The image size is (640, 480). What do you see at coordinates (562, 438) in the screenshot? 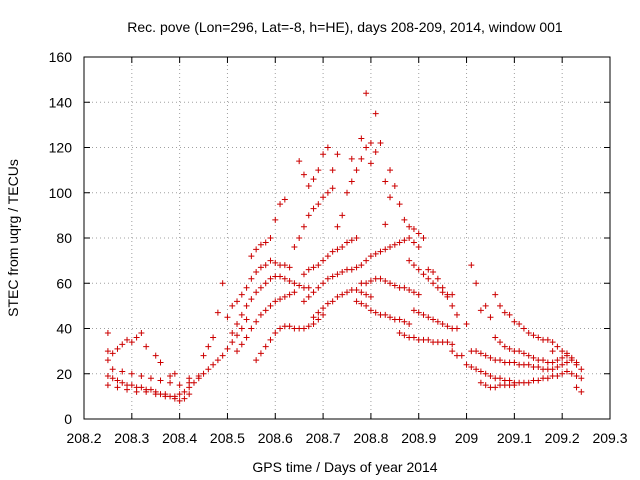
I see `x-tick-label: 209.2` at bounding box center [562, 438].